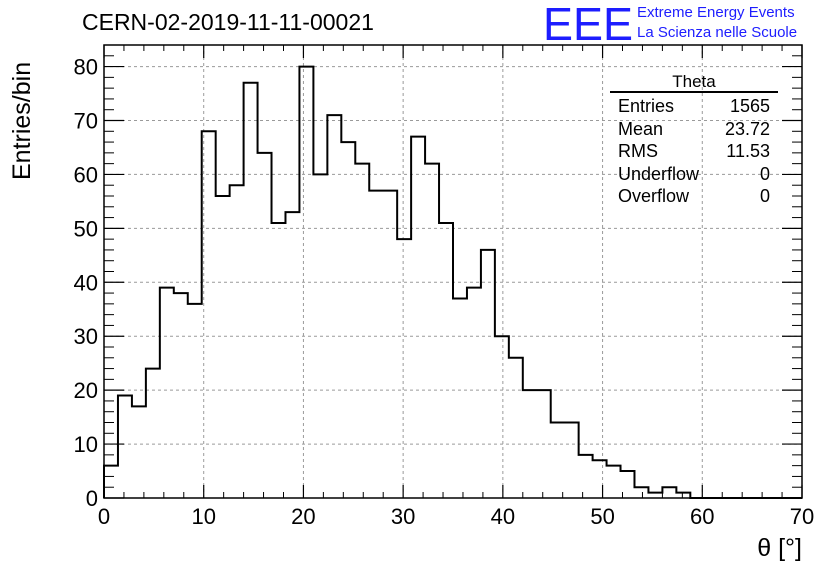 Image resolution: width=836 pixels, height=572 pixels. I want to click on stats-value: 23.72, so click(747, 128).